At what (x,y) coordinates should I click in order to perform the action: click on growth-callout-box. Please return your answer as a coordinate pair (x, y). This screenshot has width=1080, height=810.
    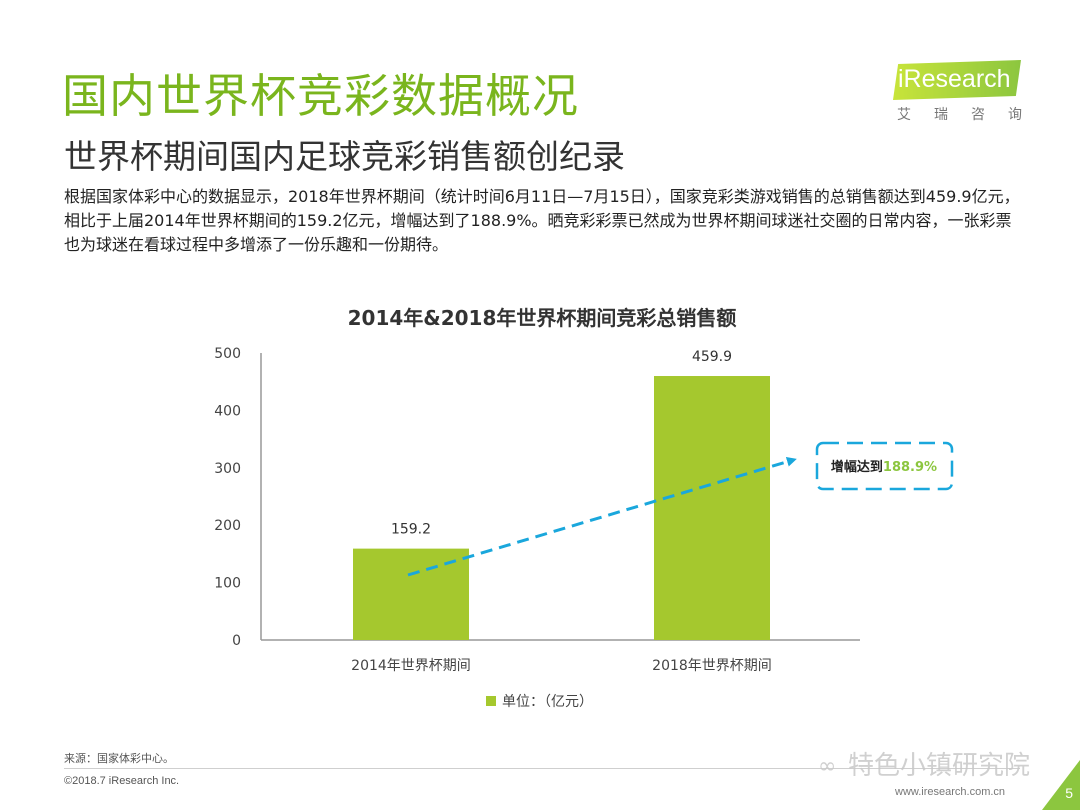
    Looking at the image, I should click on (884, 466).